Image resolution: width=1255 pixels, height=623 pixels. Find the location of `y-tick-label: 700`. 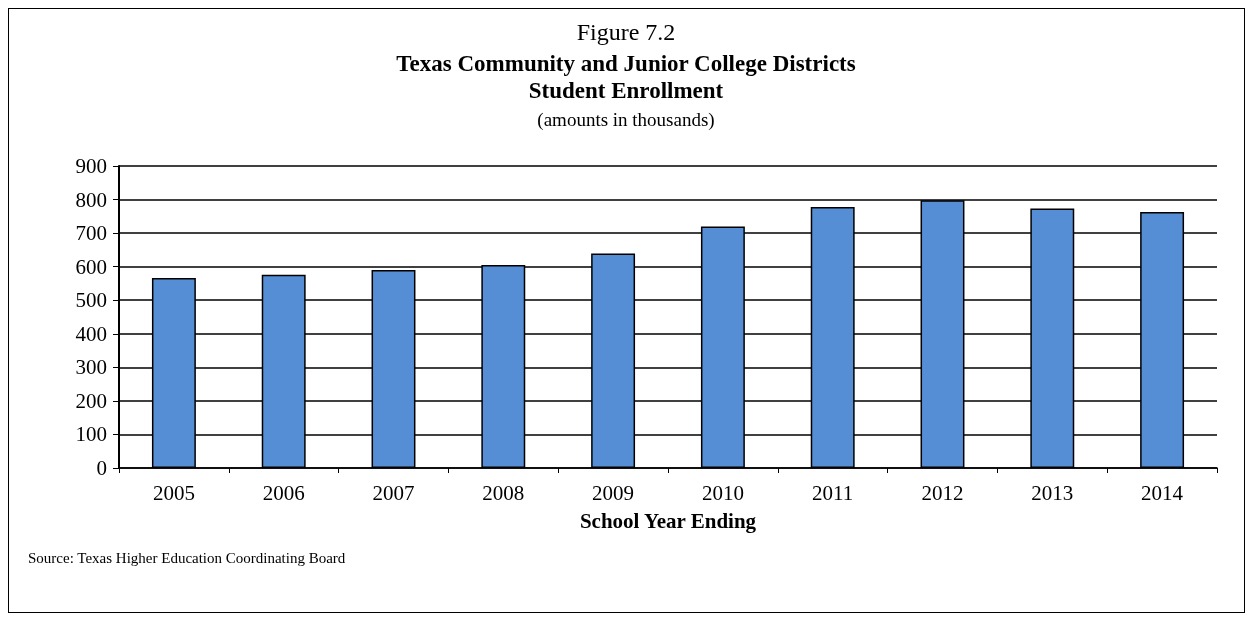

y-tick-label: 700 is located at coordinates (91, 233).